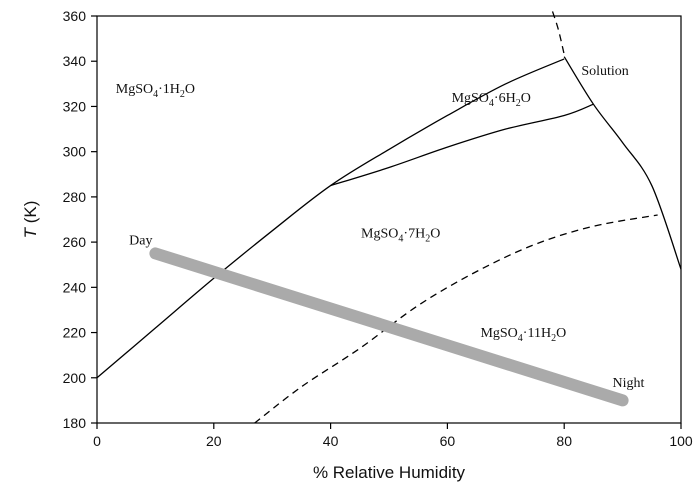 The width and height of the screenshot is (694, 487). I want to click on y-axis-label: T (K), so click(30, 220).